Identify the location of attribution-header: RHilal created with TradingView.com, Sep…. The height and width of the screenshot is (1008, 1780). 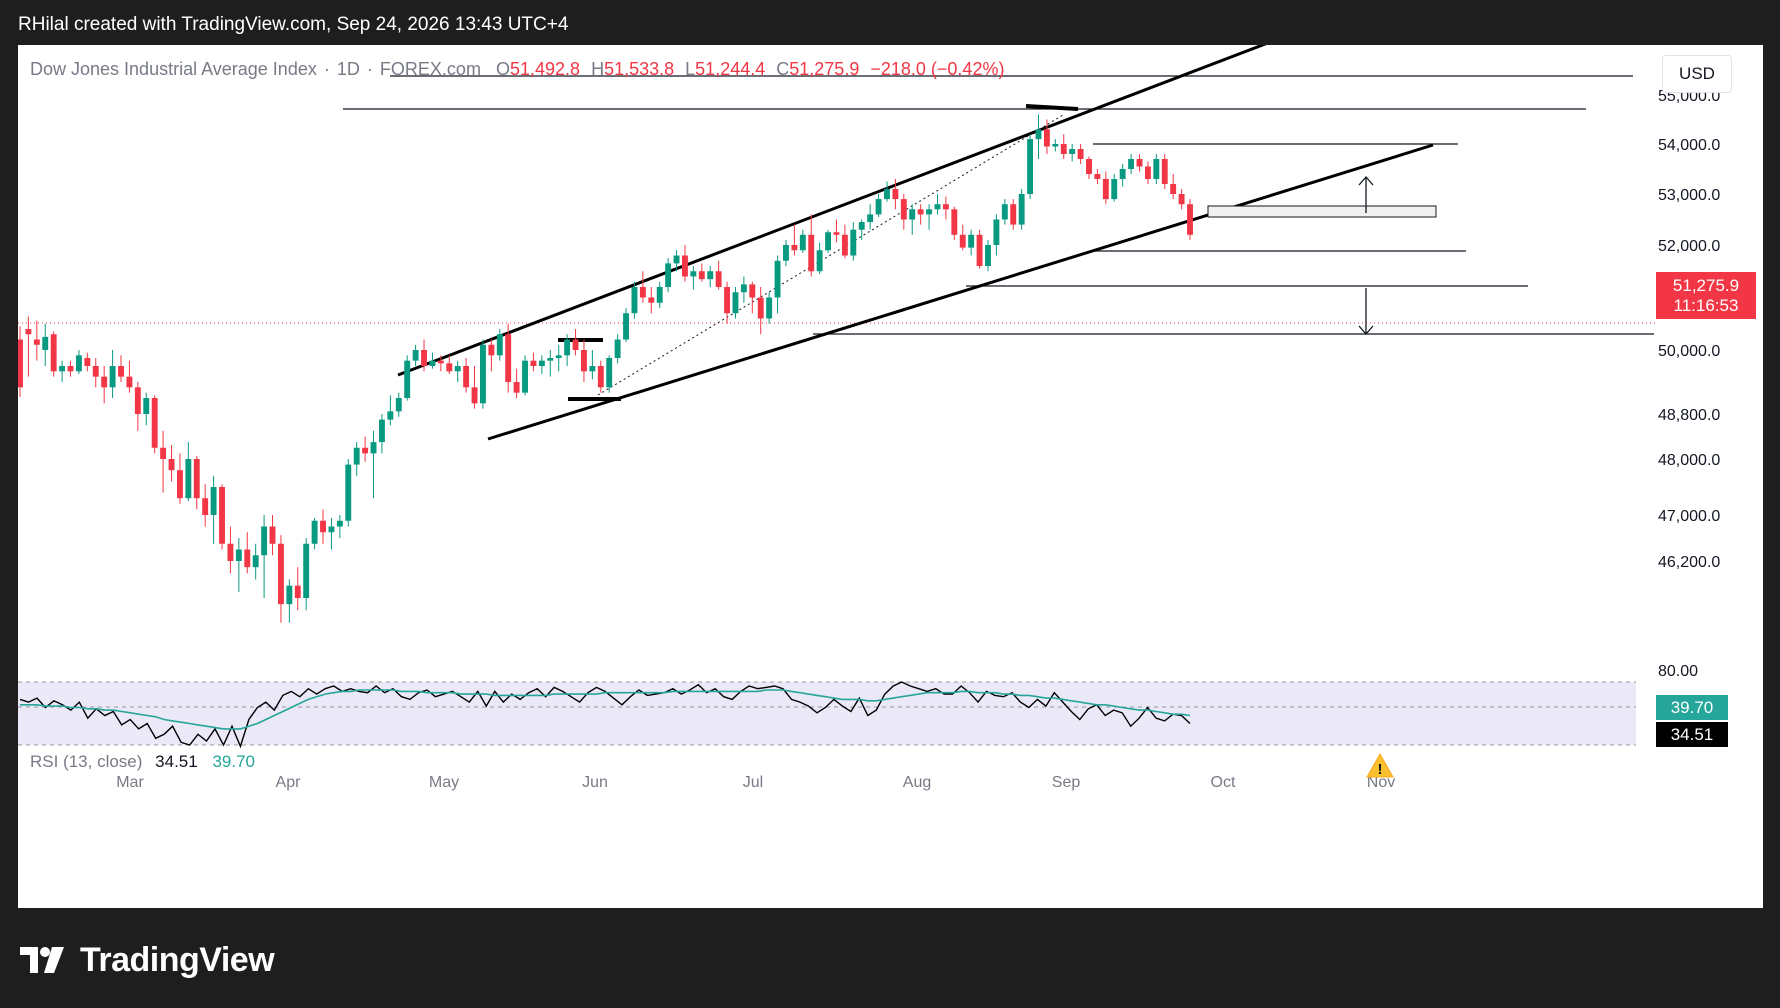
(293, 24).